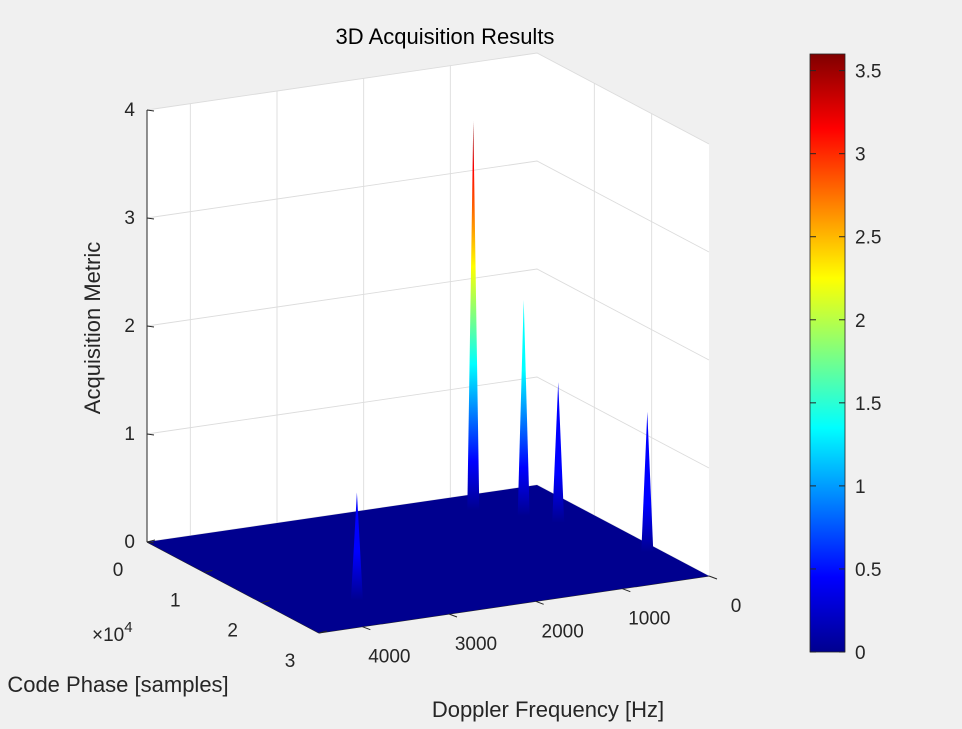 This screenshot has height=729, width=962. I want to click on z-tick-label: 2, so click(129, 326).